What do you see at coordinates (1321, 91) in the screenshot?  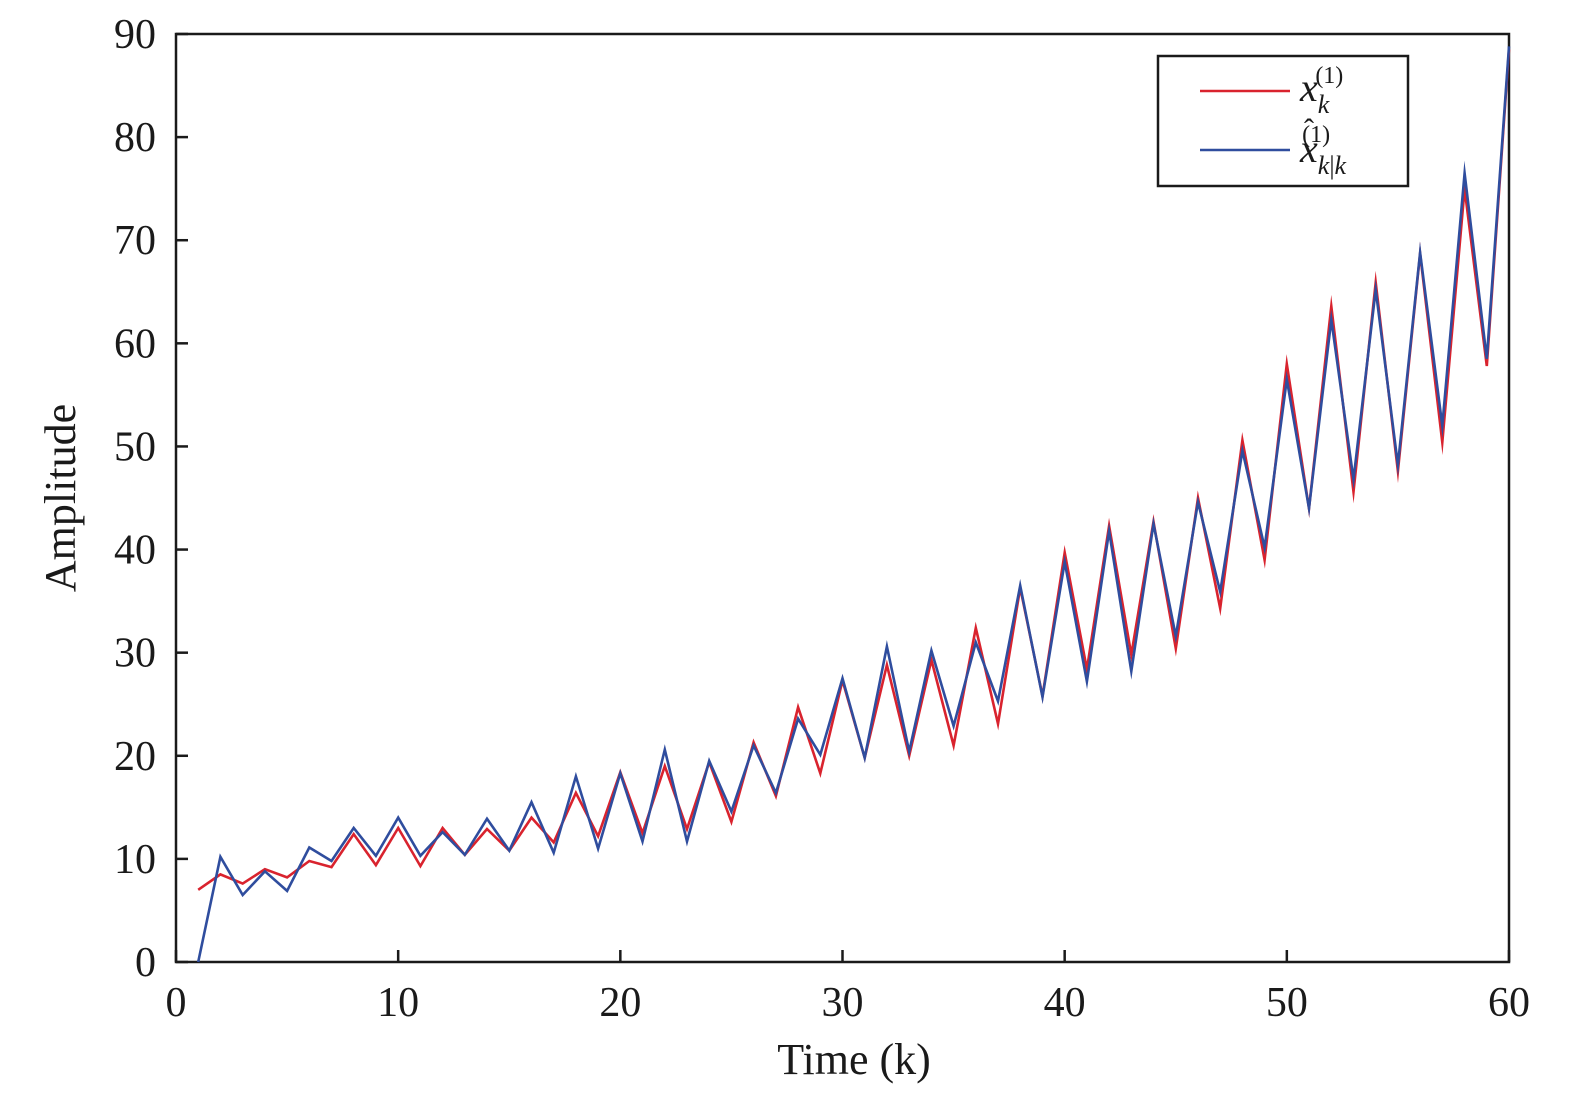 I see `legend-entry-x: xk(1)` at bounding box center [1321, 91].